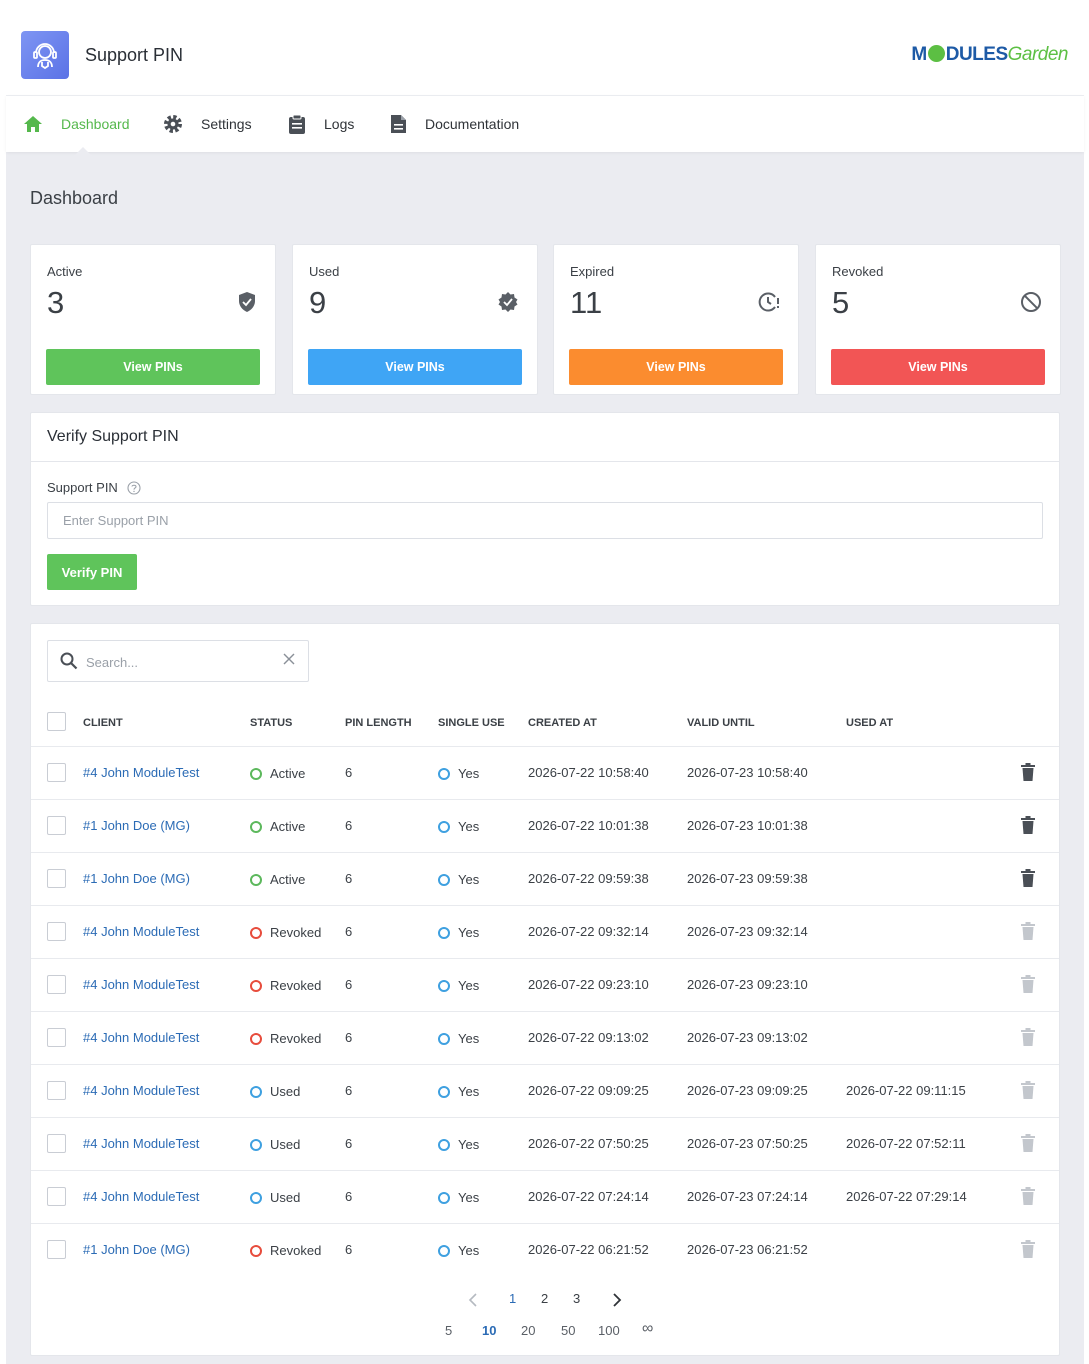 The height and width of the screenshot is (1364, 1089). Describe the element at coordinates (489, 1330) in the screenshot. I see `page-size-10: 10` at that location.